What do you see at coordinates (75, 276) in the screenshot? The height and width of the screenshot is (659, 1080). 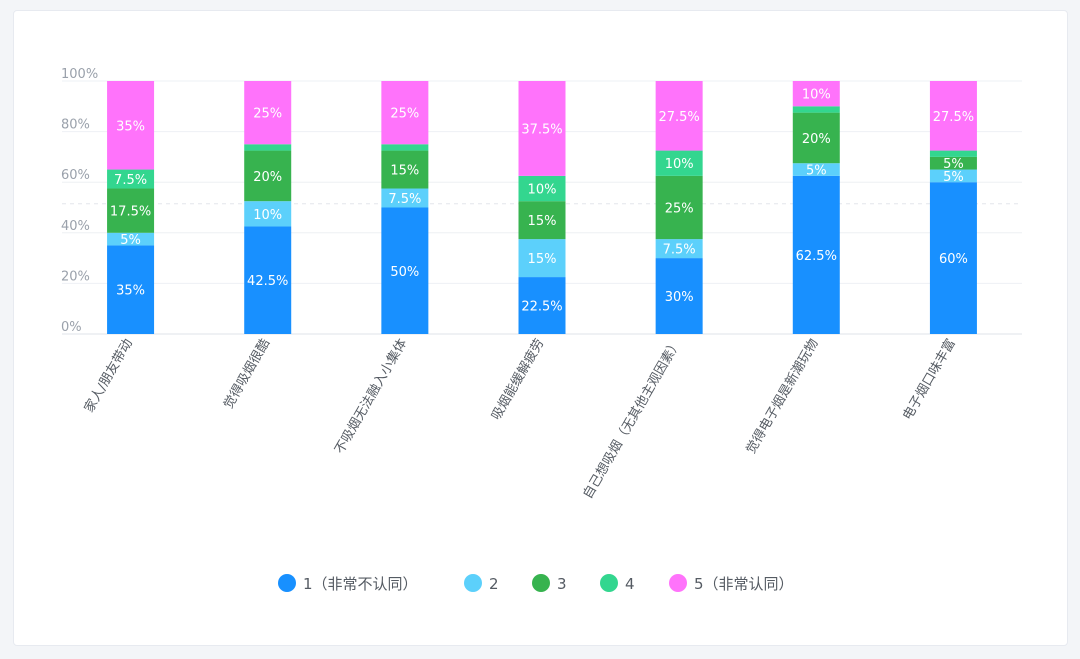 I see `y-tick-label: 20%` at bounding box center [75, 276].